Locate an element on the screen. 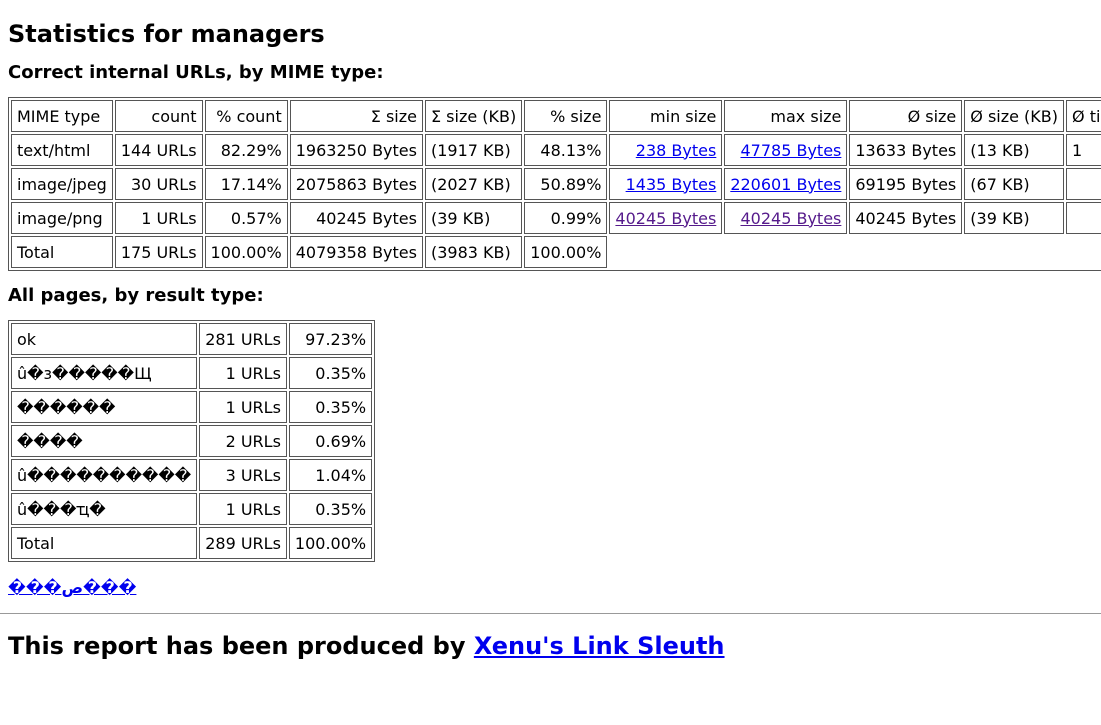  max-size-link: 220601 Bytes is located at coordinates (786, 184).